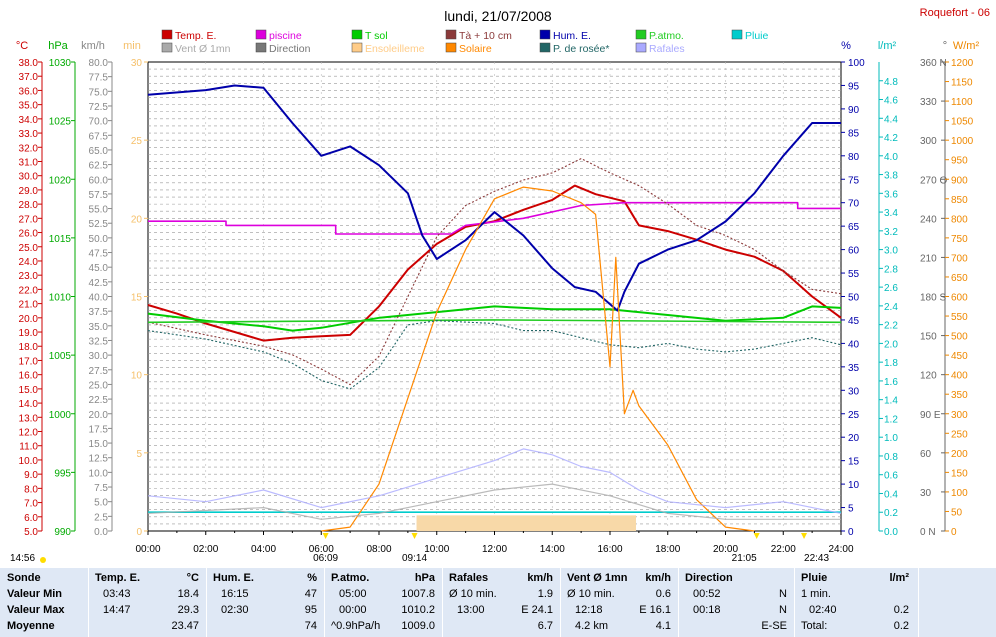 This screenshot has width=996, height=637. What do you see at coordinates (22, 46) in the screenshot?
I see `temp-axis-unit: °C` at bounding box center [22, 46].